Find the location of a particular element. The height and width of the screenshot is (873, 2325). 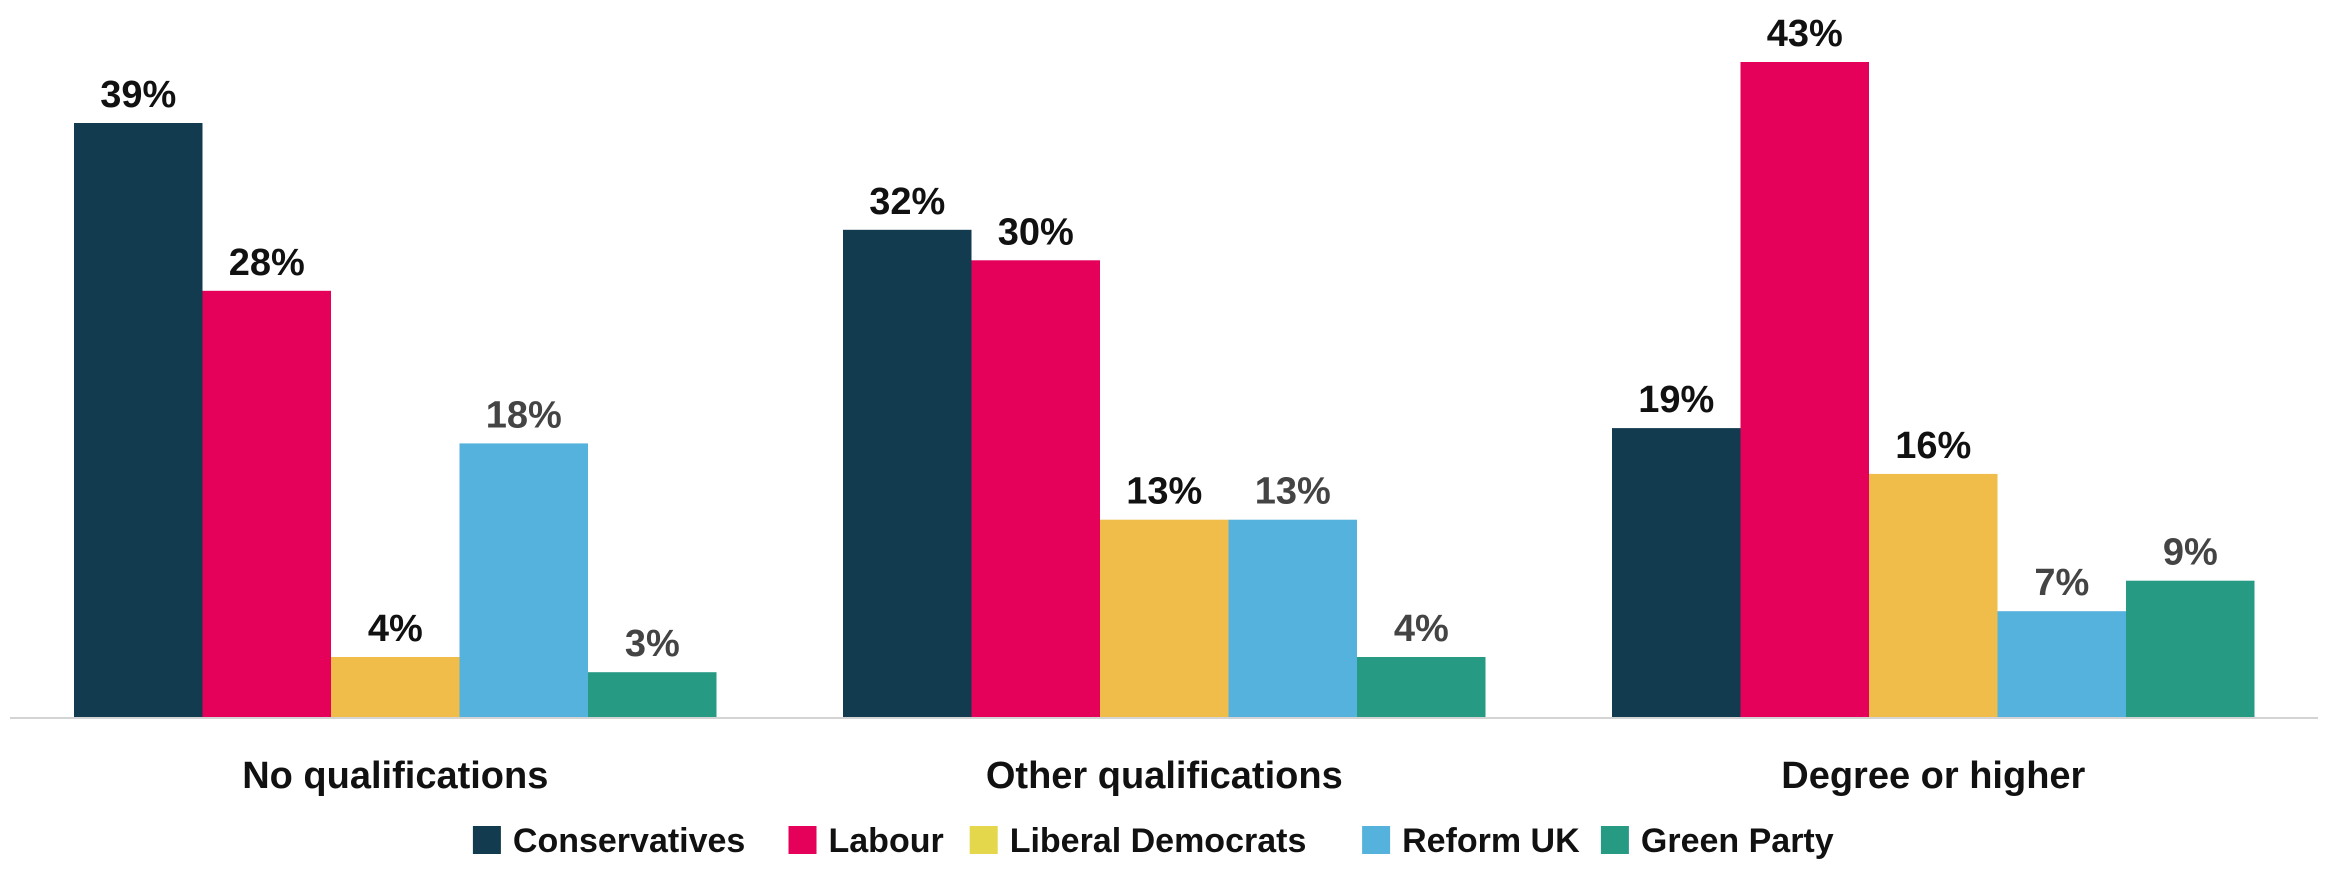

bar-liberal-democrats-no-qualifications is located at coordinates (395, 687).